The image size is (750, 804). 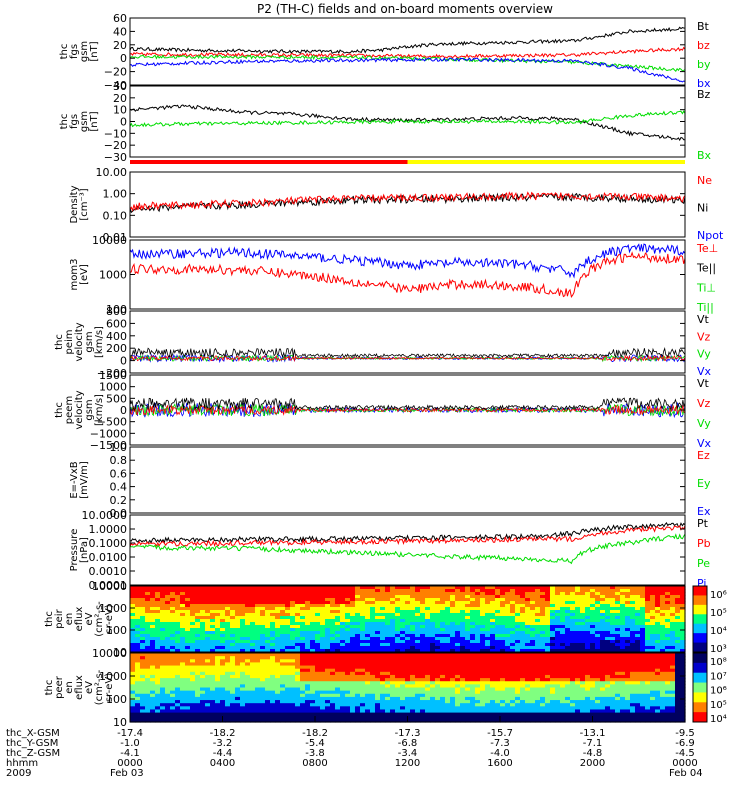 What do you see at coordinates (703, 523) in the screenshot?
I see `legend-entry: Pt` at bounding box center [703, 523].